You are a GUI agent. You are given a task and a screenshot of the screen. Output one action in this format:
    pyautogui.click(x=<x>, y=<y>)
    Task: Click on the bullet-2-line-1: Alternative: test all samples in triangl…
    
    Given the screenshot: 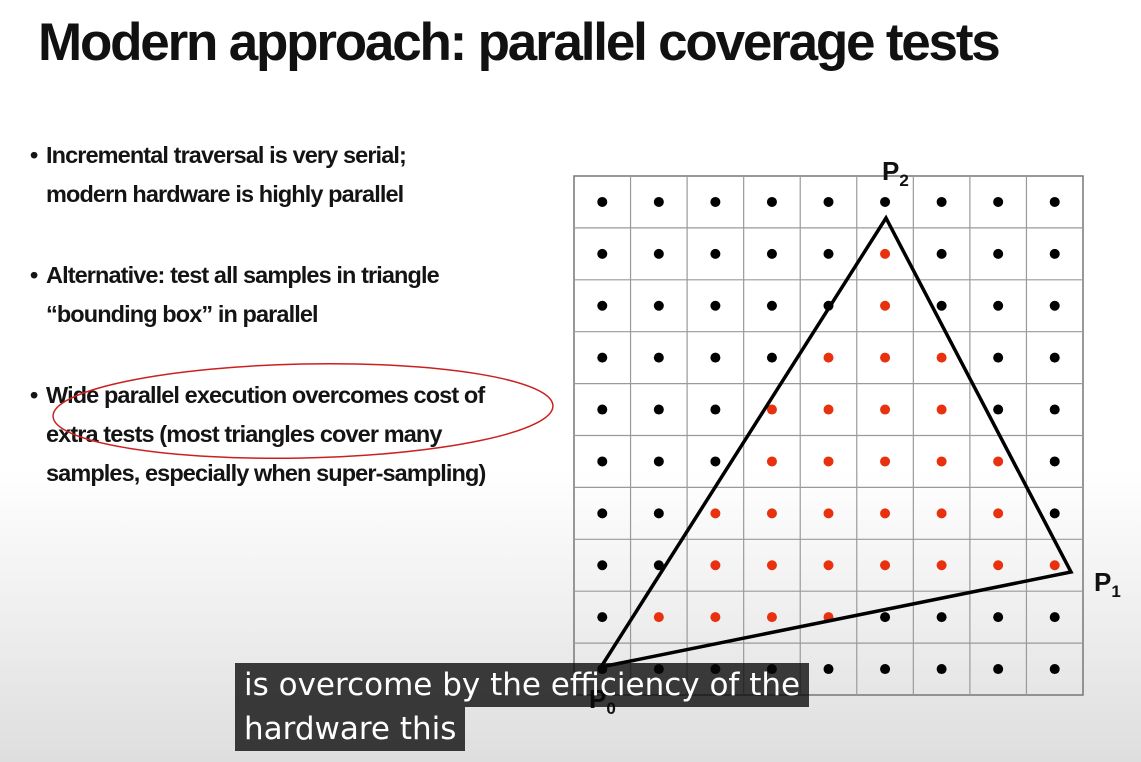 What is the action you would take?
    pyautogui.click(x=243, y=275)
    